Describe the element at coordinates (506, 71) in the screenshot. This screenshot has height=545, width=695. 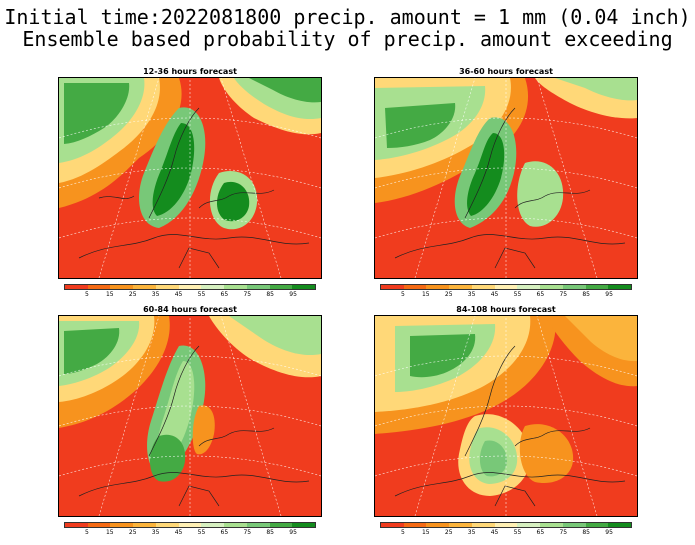
I see `panel-title-2: 36-60 hours forecast` at that location.